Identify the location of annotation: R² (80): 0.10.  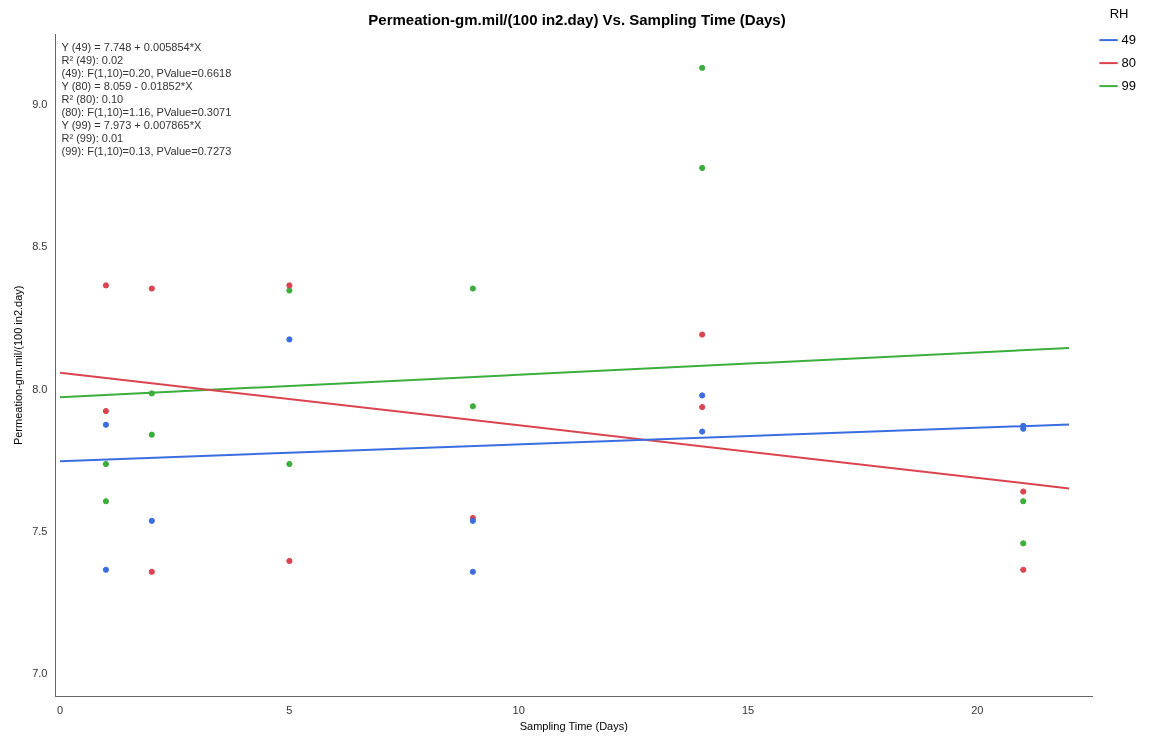
(92, 98).